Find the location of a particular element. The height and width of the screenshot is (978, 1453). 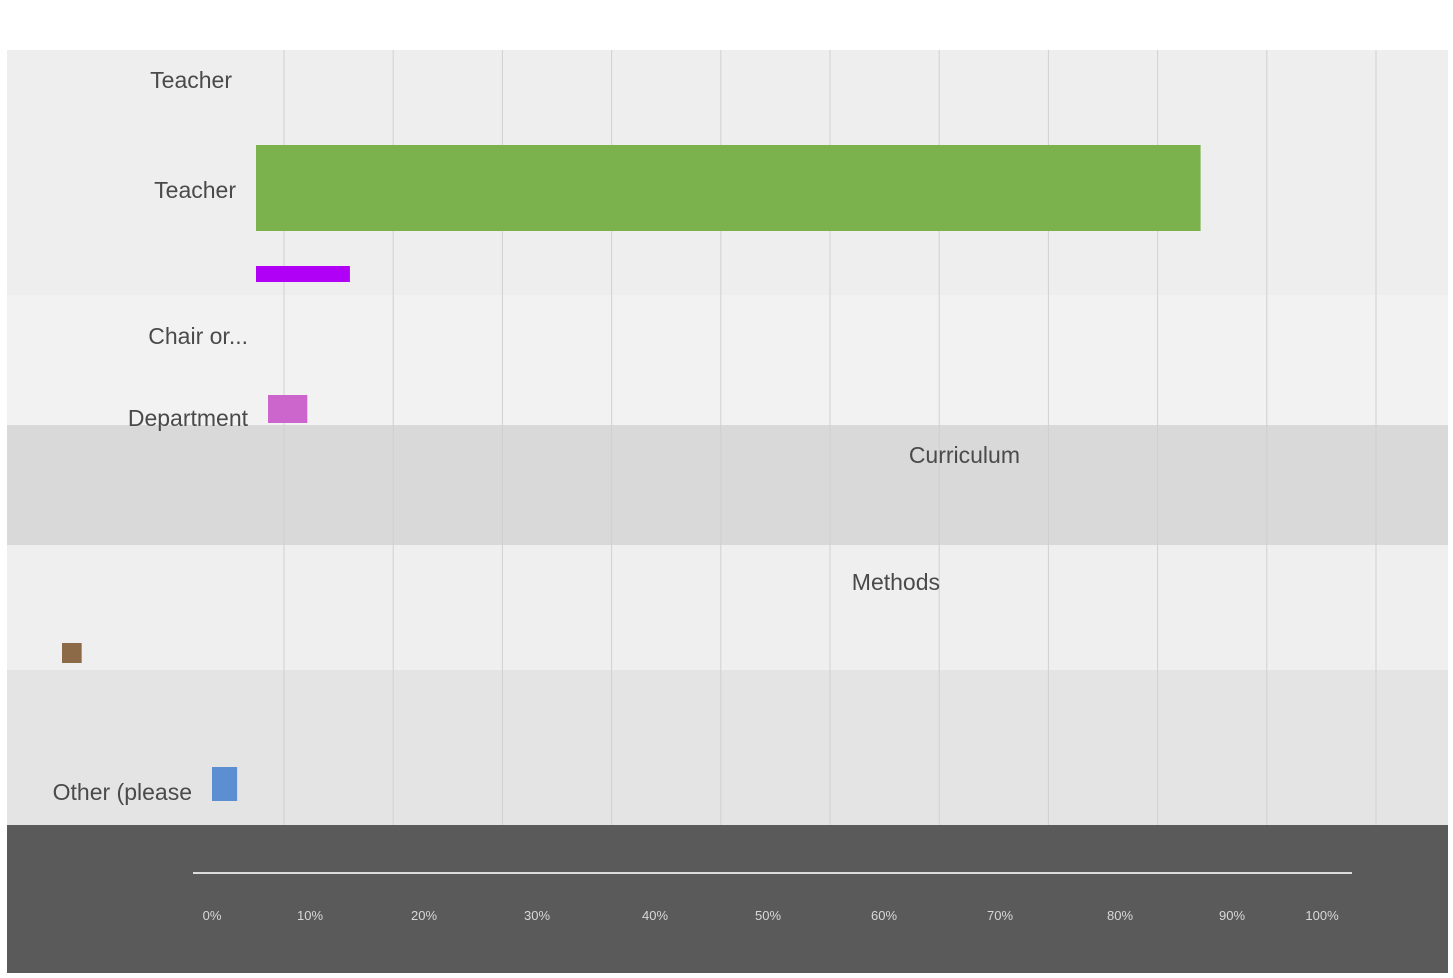

category-label: Department is located at coordinates (188, 418).